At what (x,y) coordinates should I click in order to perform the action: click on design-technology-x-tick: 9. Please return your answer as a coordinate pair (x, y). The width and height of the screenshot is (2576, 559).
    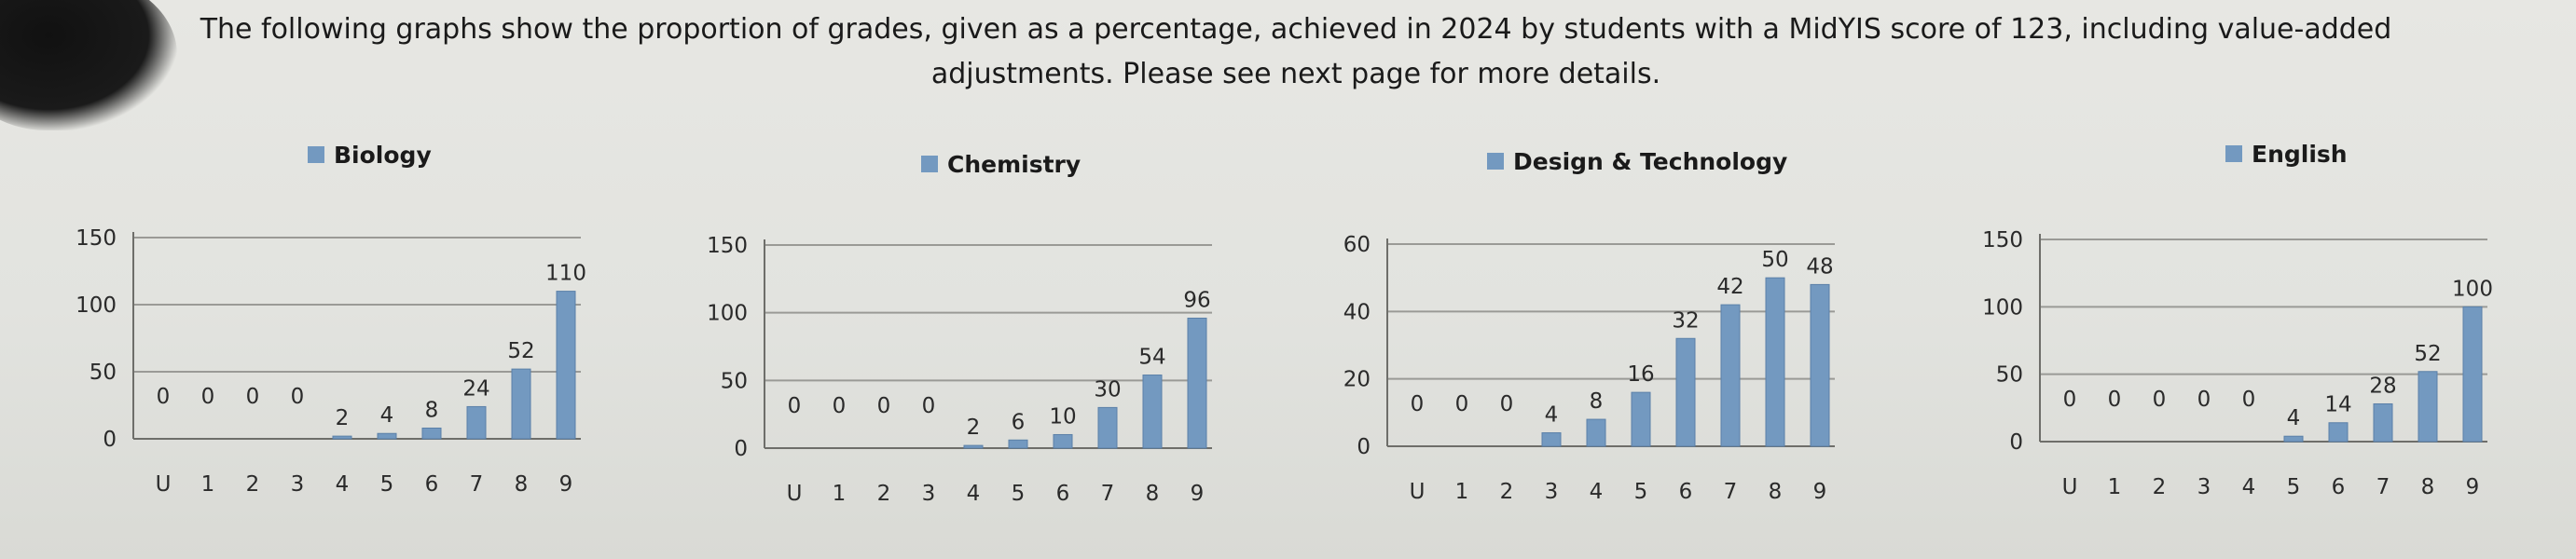
    Looking at the image, I should click on (1820, 492).